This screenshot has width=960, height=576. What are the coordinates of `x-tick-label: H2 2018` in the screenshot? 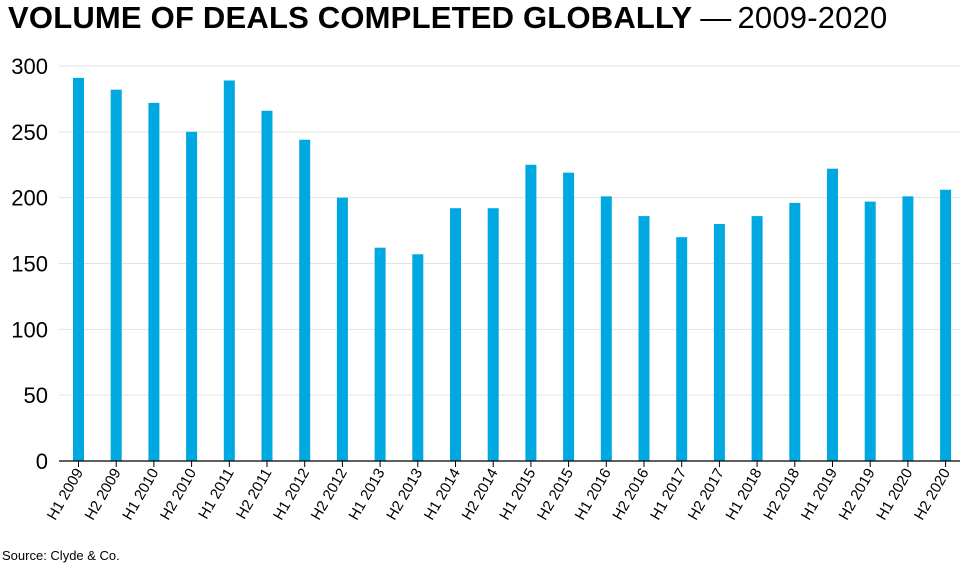 It's located at (781, 495).